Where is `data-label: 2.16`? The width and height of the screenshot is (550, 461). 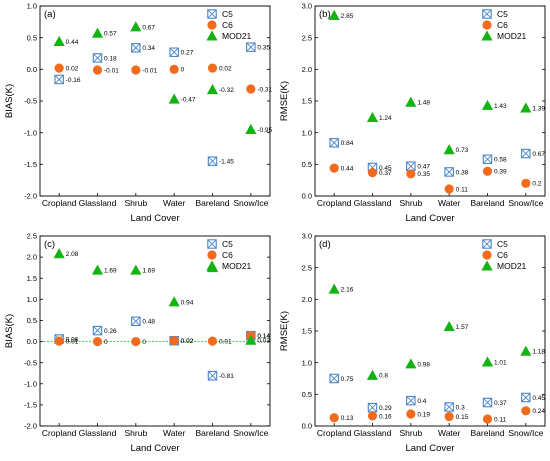 data-label: 2.16 is located at coordinates (347, 290).